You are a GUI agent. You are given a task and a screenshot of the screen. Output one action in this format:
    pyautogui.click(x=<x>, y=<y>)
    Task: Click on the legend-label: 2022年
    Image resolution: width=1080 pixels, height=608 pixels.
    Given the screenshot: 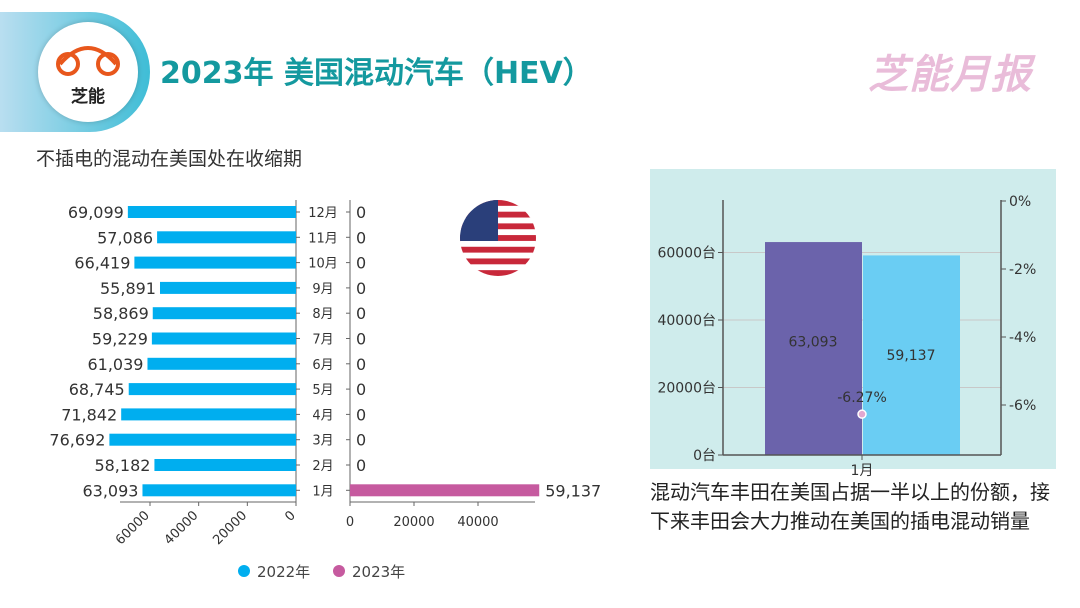 What is the action you would take?
    pyautogui.click(x=283, y=572)
    